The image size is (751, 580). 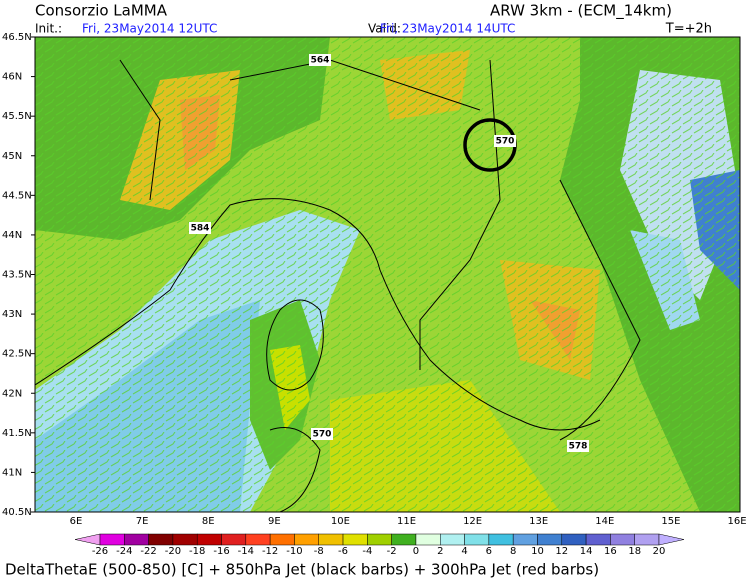 I want to click on lon-label: 11E, so click(x=406, y=521).